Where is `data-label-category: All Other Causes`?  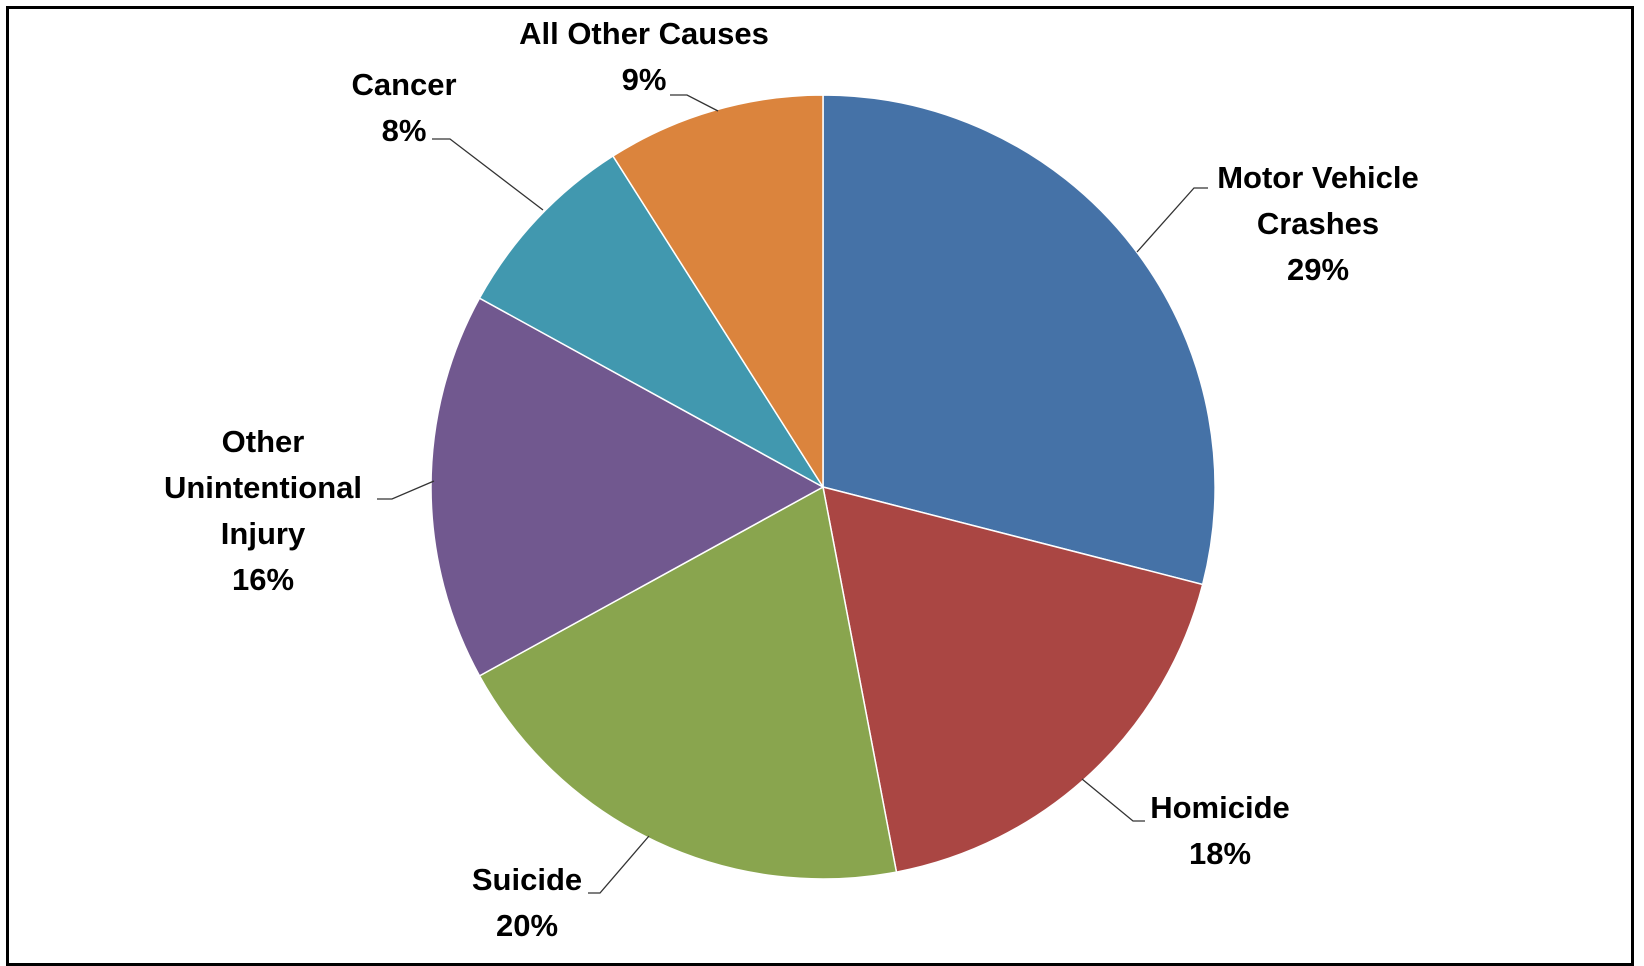
data-label-category: All Other Causes is located at coordinates (644, 33).